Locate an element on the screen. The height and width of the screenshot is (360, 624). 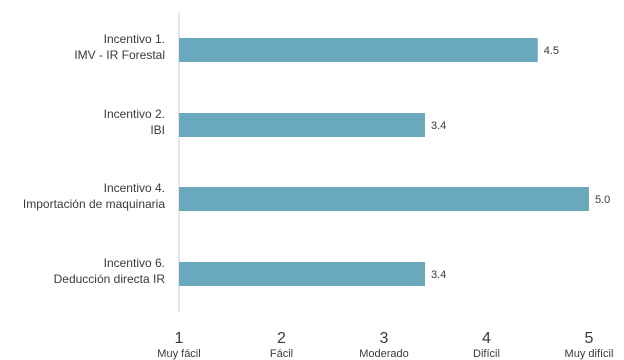
x-tick-number-2: 2 is located at coordinates (281, 338).